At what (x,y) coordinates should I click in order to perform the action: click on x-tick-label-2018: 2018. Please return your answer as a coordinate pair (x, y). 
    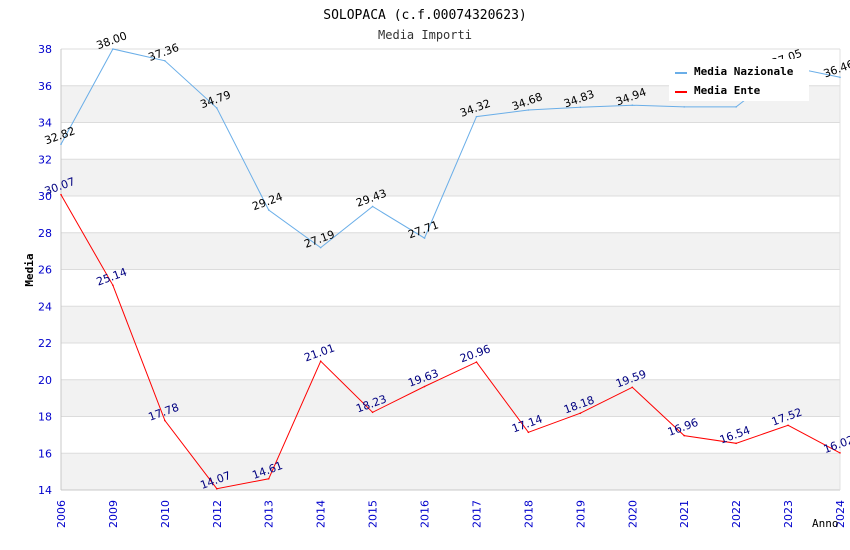
    Looking at the image, I should click on (528, 514).